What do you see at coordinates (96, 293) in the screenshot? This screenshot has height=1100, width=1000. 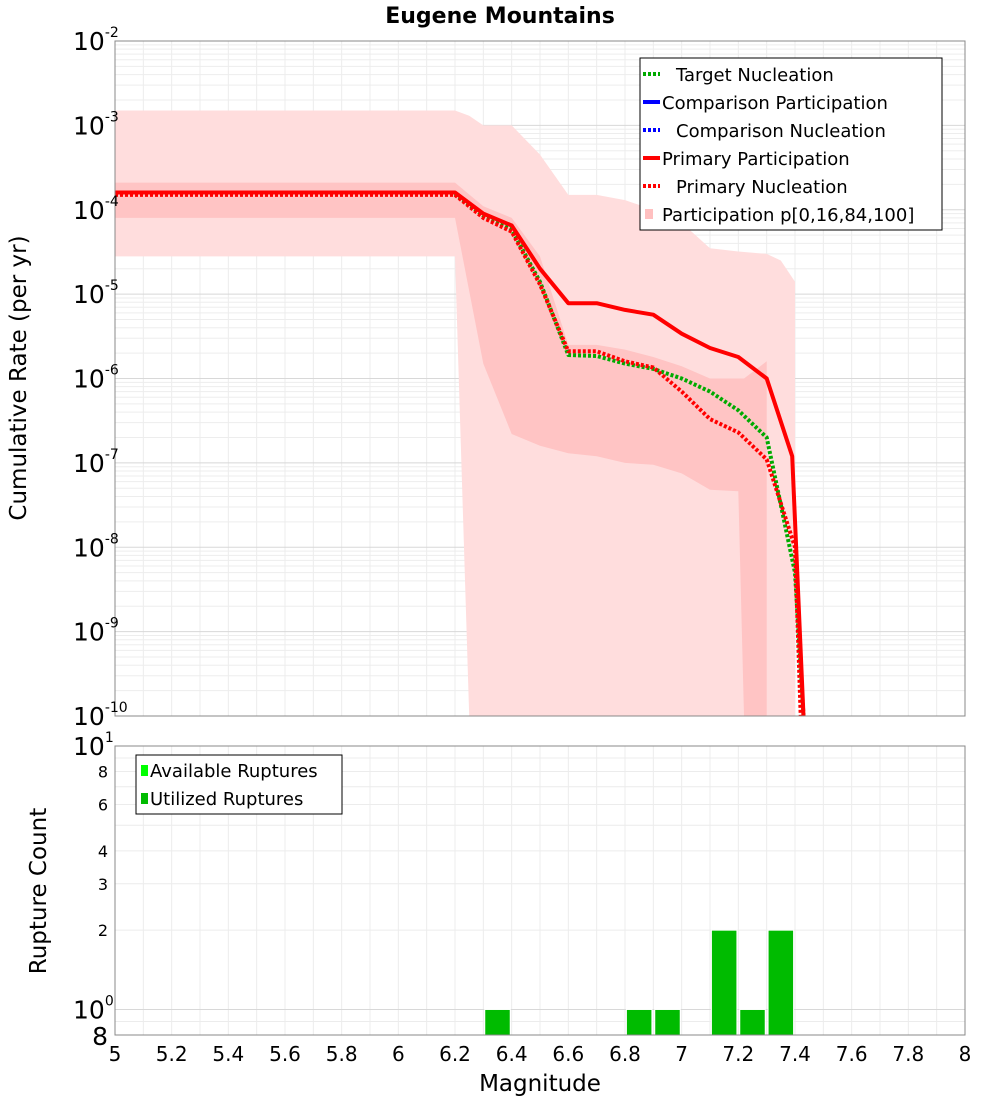 I see `y-tick-label: 10⁻⁵` at bounding box center [96, 293].